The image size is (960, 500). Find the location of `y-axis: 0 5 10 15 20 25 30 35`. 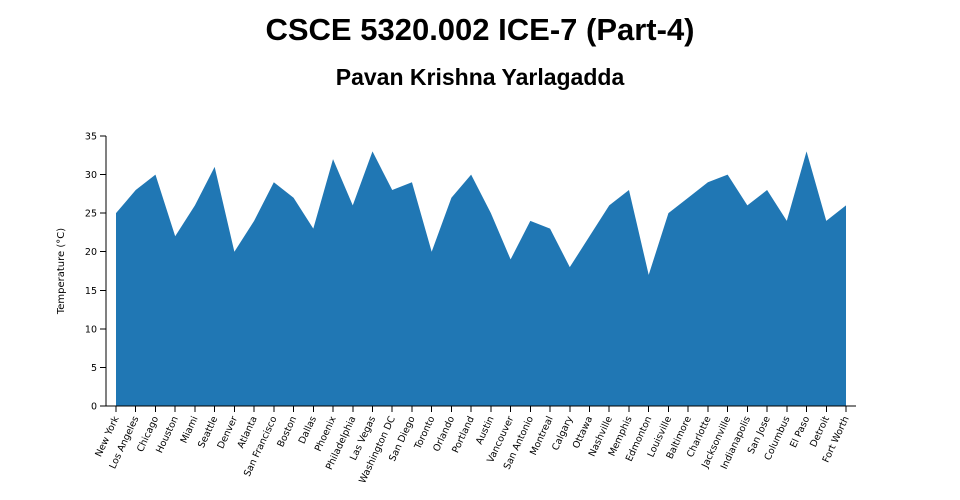

y-axis: 0 5 10 15 20 25 30 35 is located at coordinates (96, 272).